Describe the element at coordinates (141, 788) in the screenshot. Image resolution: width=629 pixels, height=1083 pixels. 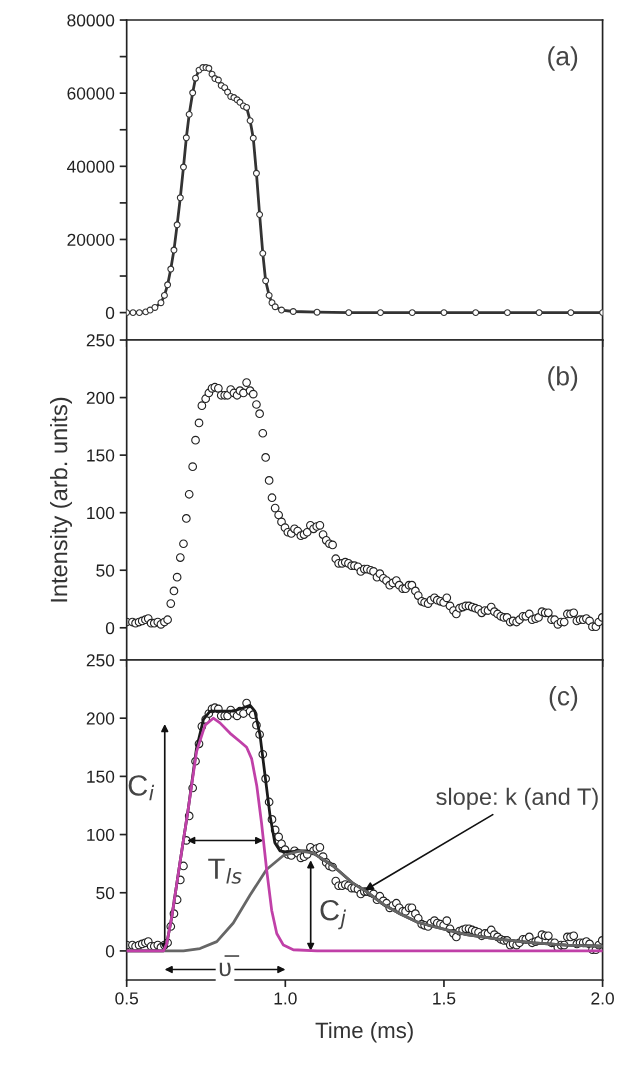
I see `annotation: C$_{i}$` at that location.